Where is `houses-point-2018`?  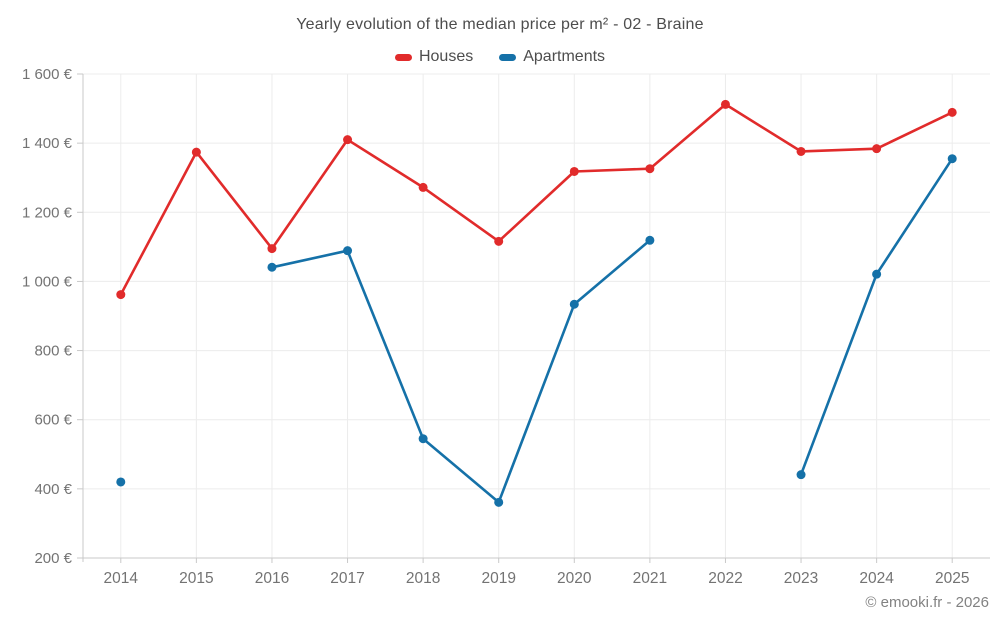 houses-point-2018 is located at coordinates (423, 187).